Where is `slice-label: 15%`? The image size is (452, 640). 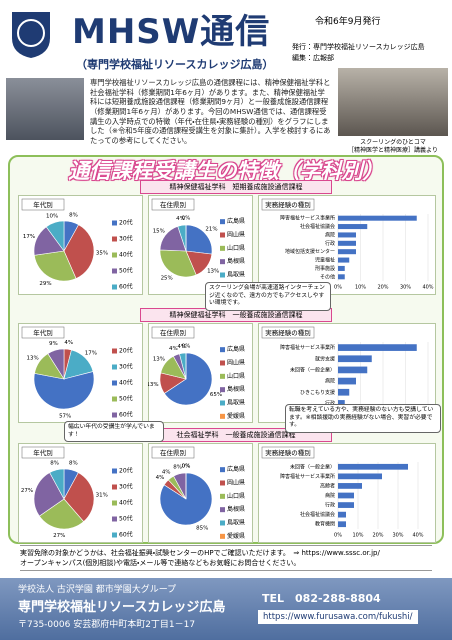
slice-label: 15% is located at coordinates (159, 232).